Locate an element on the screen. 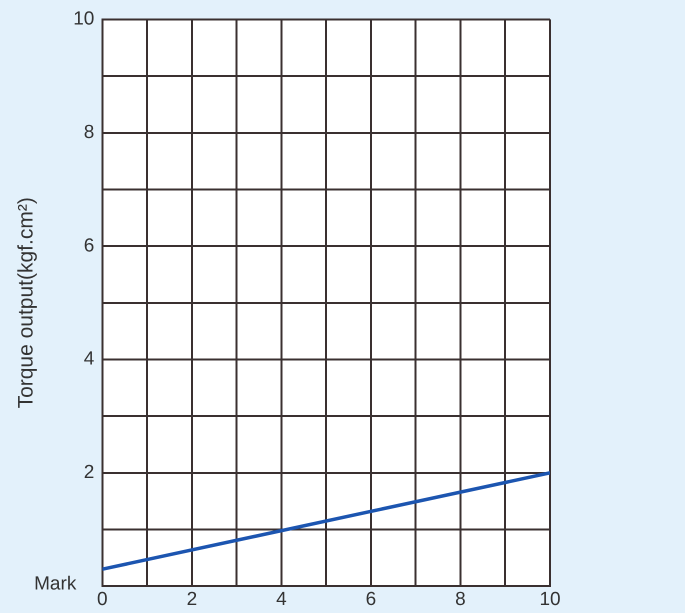 The width and height of the screenshot is (685, 613). x-tick-label: 2 is located at coordinates (192, 599).